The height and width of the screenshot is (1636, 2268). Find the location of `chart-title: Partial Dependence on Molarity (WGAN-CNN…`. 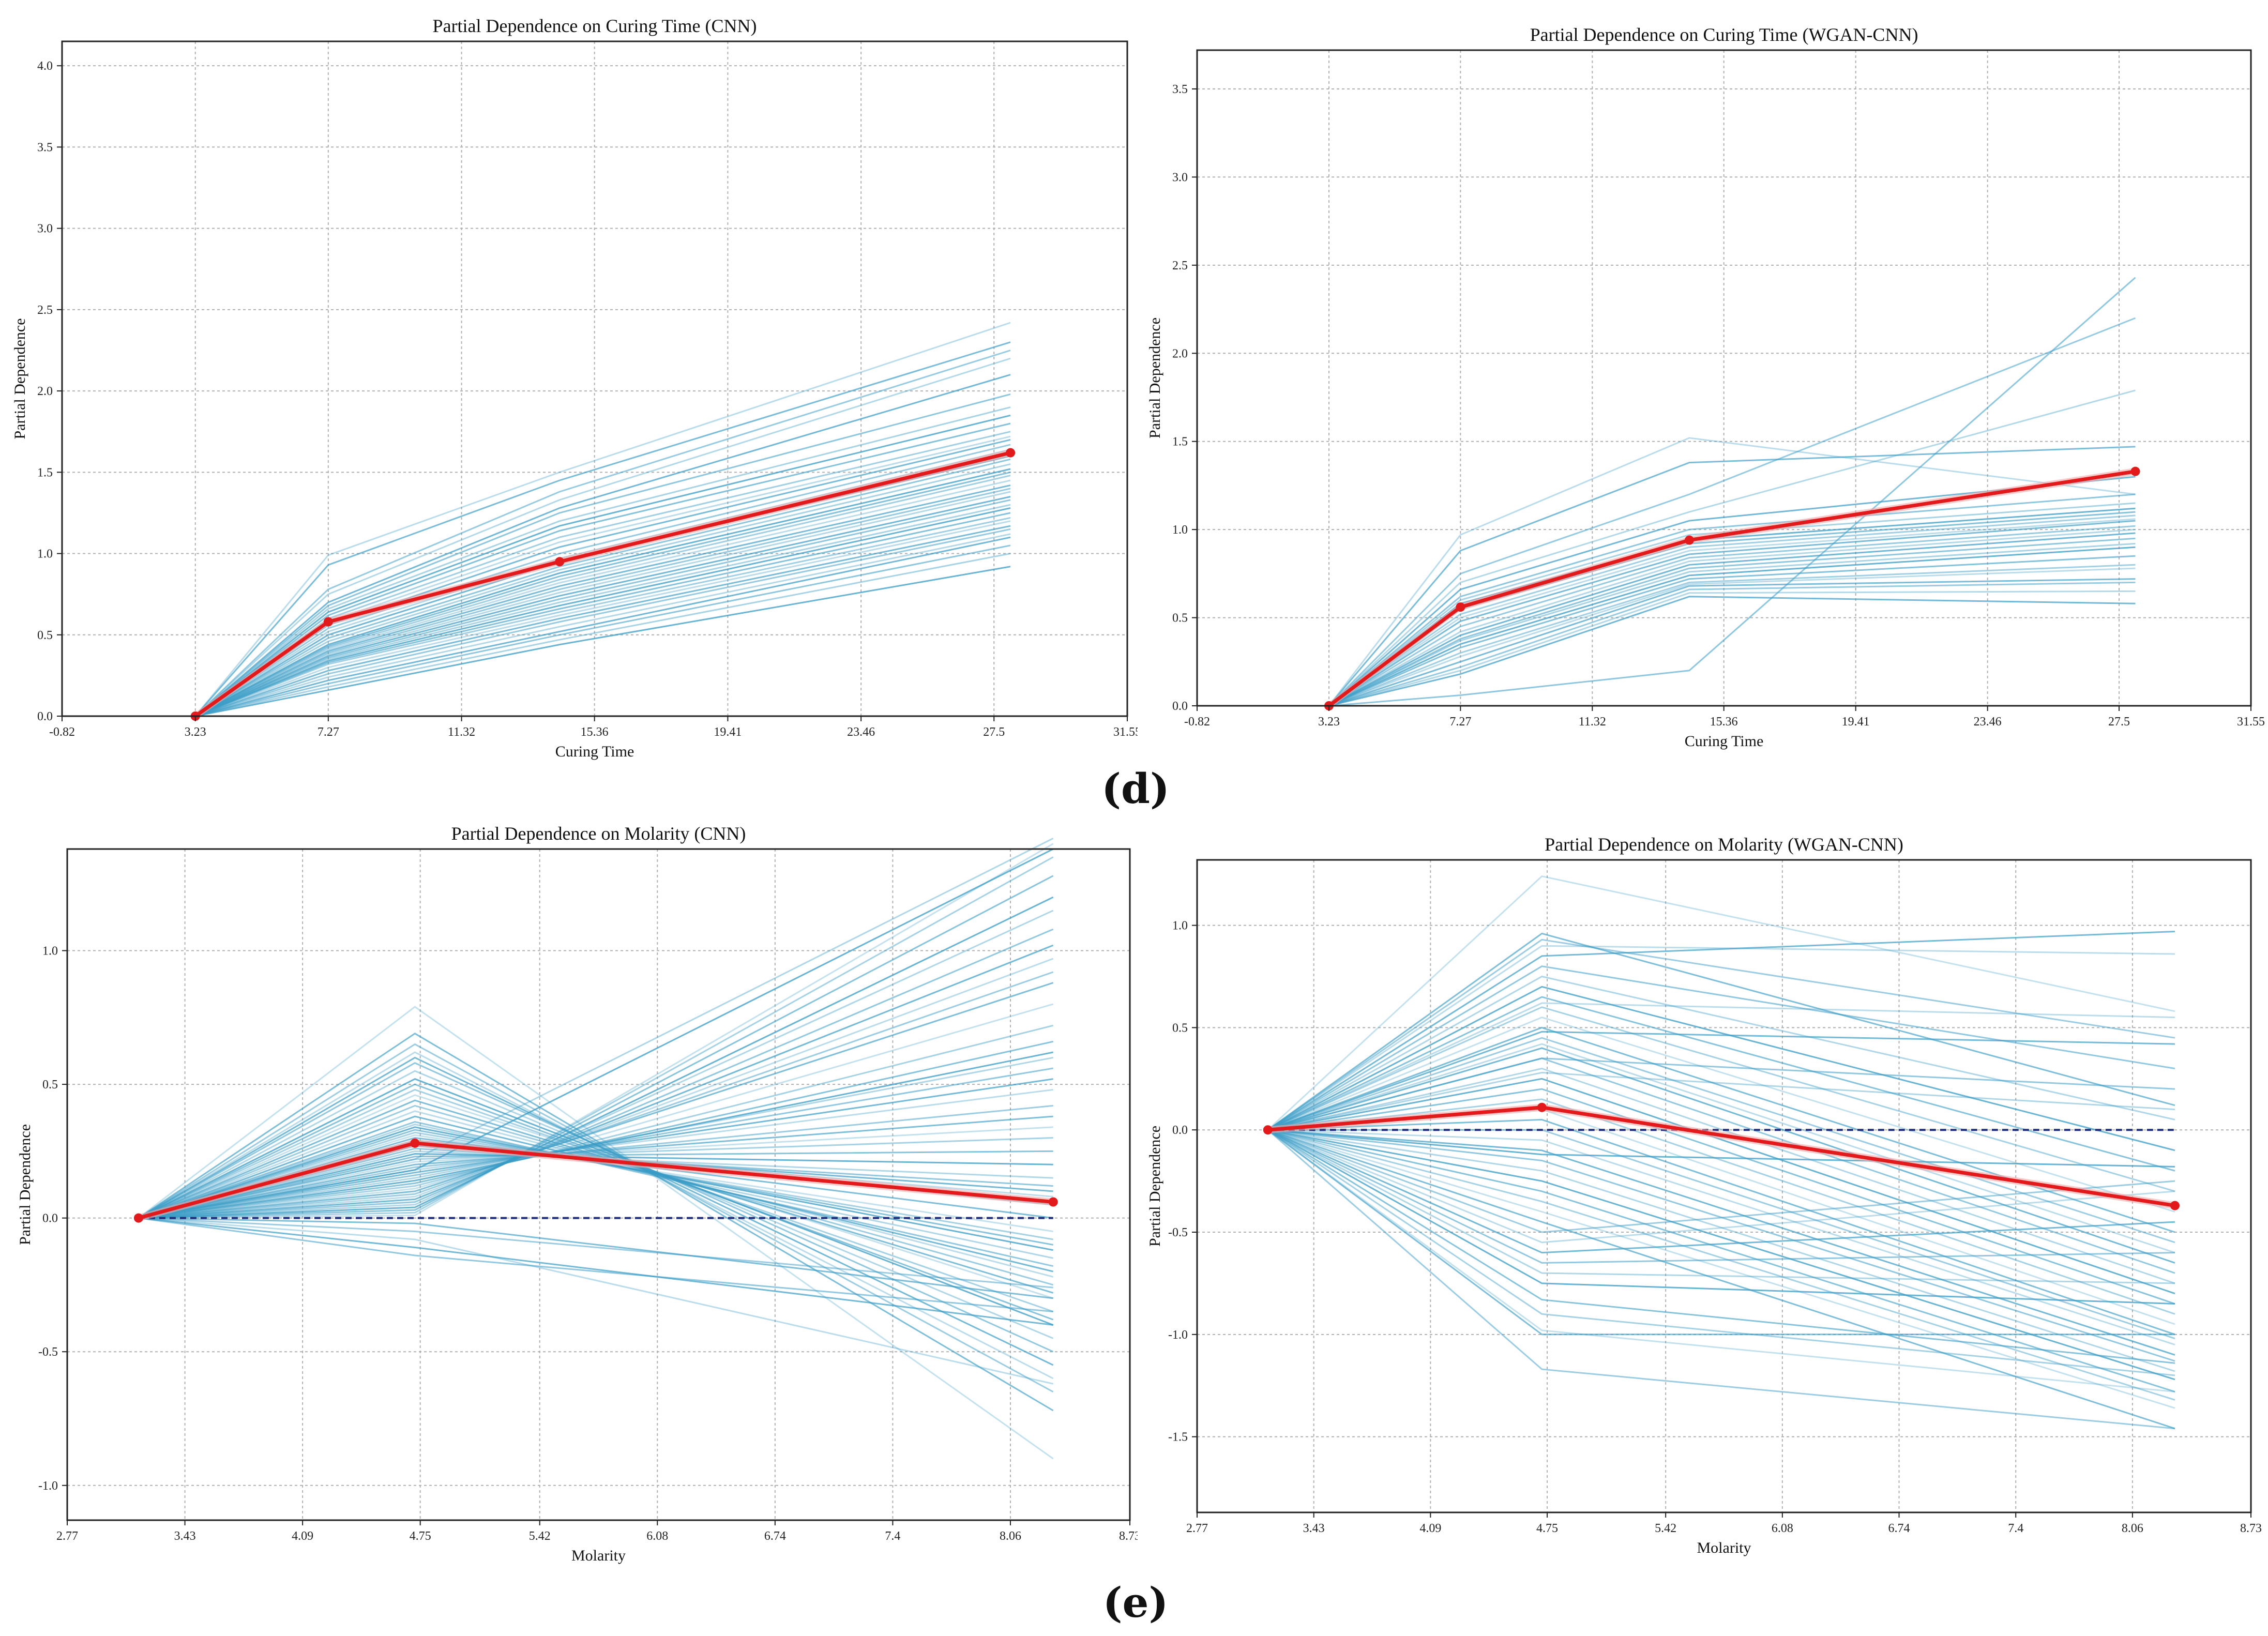

chart-title: Partial Dependence on Molarity (WGAN-CNN… is located at coordinates (1724, 844).